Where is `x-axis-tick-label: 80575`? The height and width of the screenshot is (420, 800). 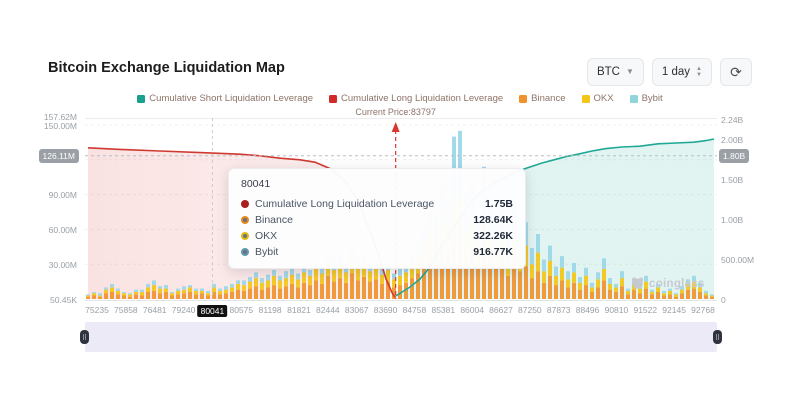 x-axis-tick-label: 80575 is located at coordinates (241, 310).